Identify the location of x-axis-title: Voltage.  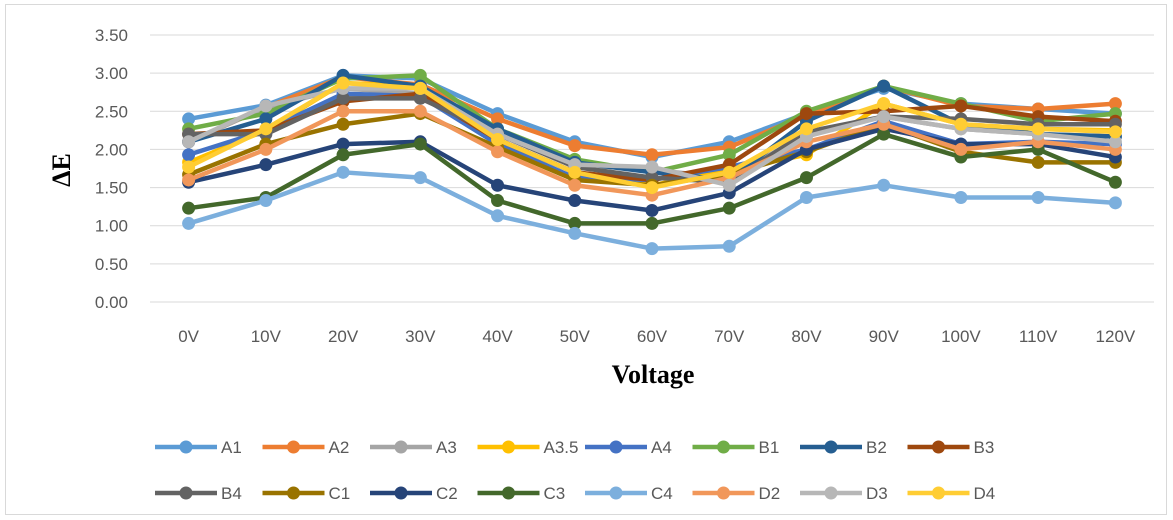
(653, 374).